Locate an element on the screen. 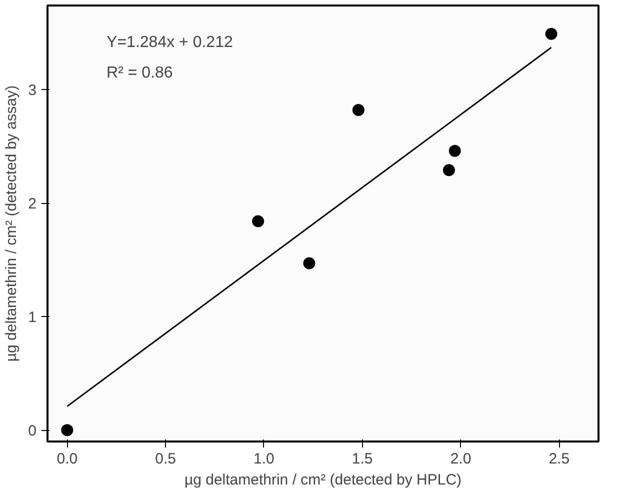 This screenshot has height=491, width=628. y-tick-label: 0 is located at coordinates (32, 431).